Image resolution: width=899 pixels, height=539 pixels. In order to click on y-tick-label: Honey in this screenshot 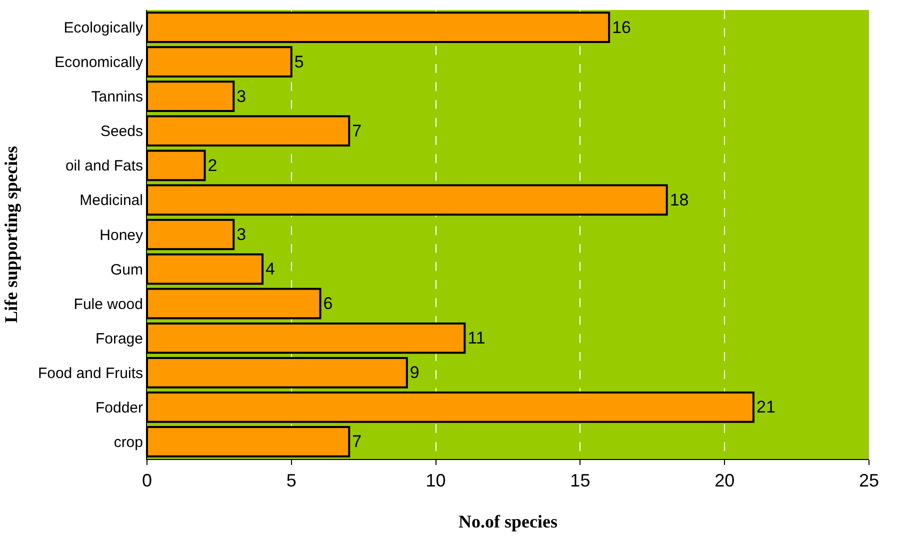, I will do `click(122, 235)`.